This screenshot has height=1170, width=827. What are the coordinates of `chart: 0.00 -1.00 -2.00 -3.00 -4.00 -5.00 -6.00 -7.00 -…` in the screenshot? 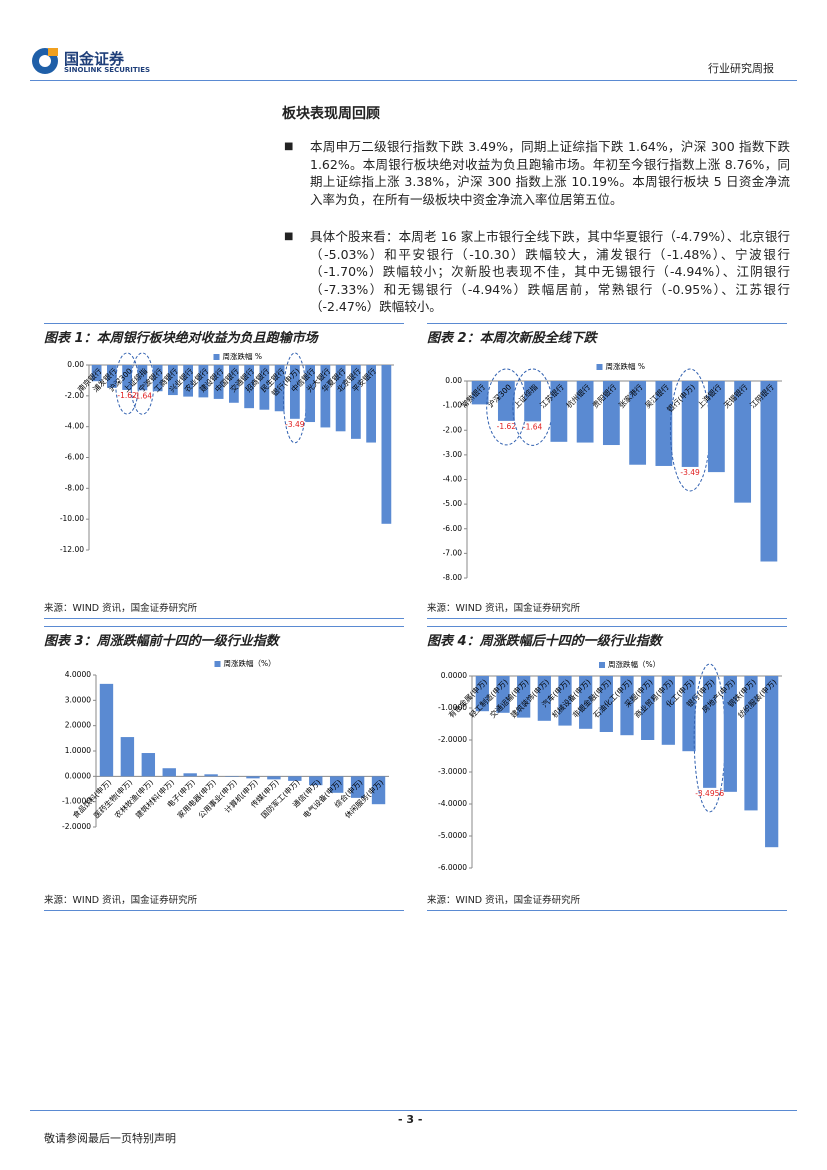 It's located at (612, 471).